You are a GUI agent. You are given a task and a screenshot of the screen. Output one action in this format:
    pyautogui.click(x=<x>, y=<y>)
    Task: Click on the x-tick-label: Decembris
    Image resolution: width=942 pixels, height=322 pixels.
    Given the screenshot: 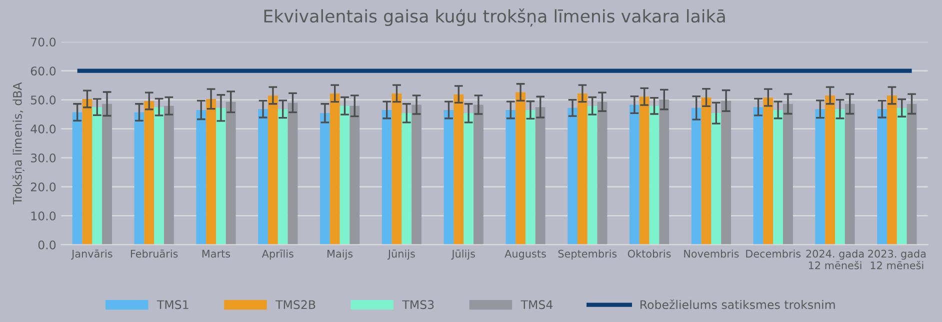 What is the action you would take?
    pyautogui.click(x=773, y=254)
    